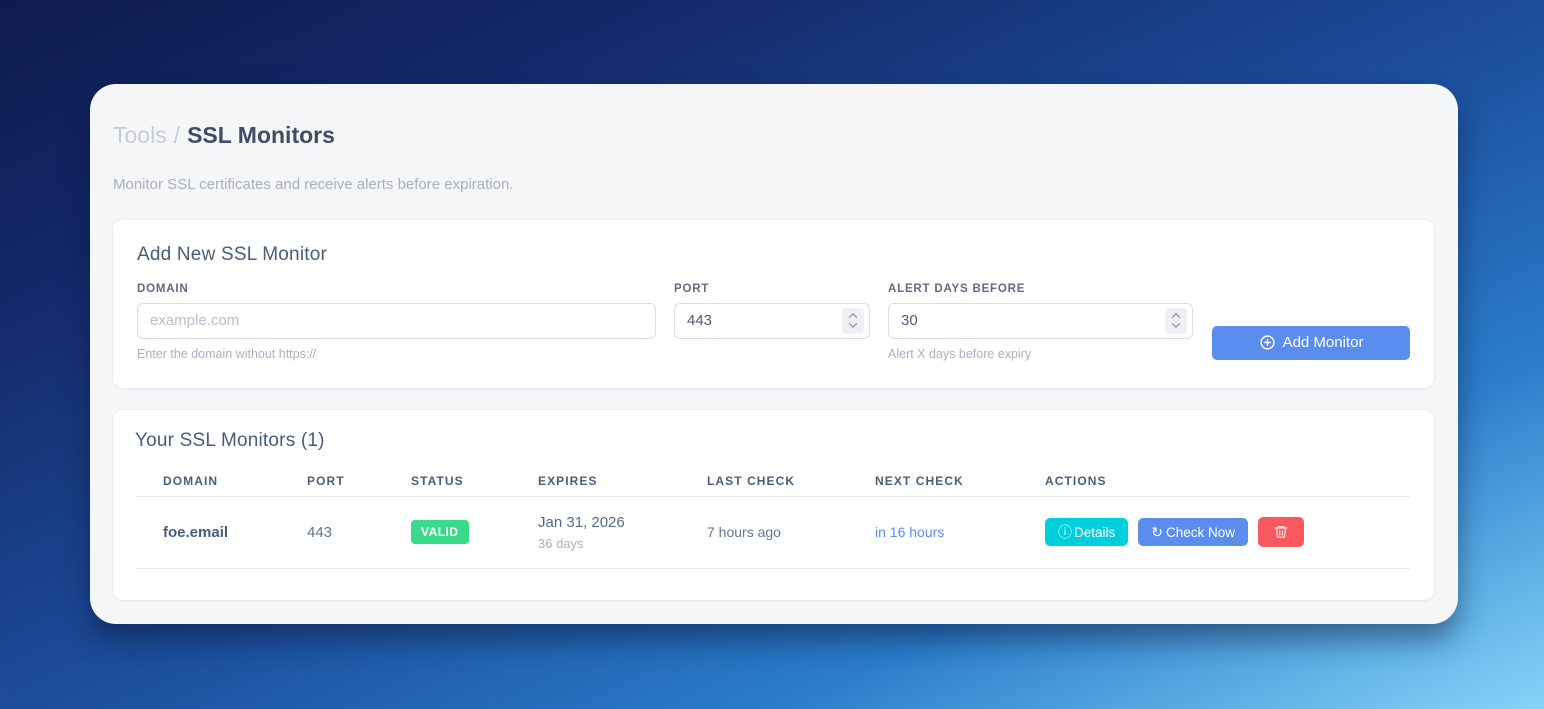  I want to click on alert-days-helper-text: Alert X days before expiry, so click(960, 353).